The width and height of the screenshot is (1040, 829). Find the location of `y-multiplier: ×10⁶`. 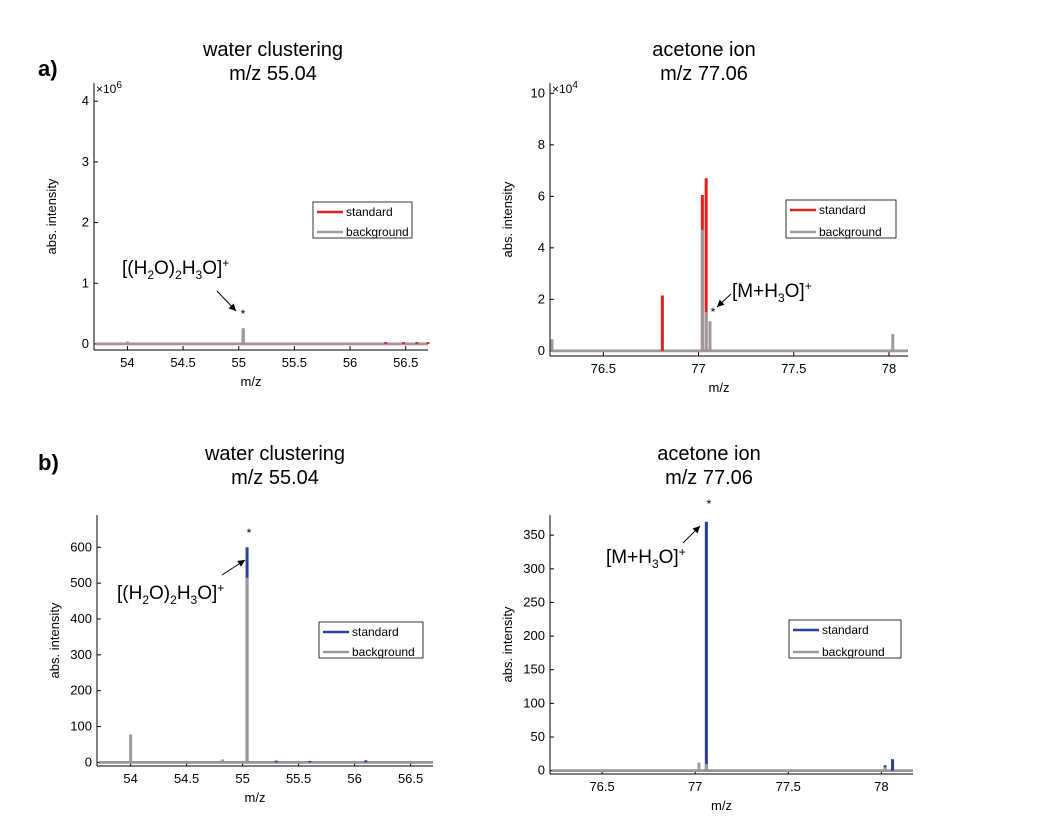

y-multiplier: ×10⁶ is located at coordinates (109, 88).